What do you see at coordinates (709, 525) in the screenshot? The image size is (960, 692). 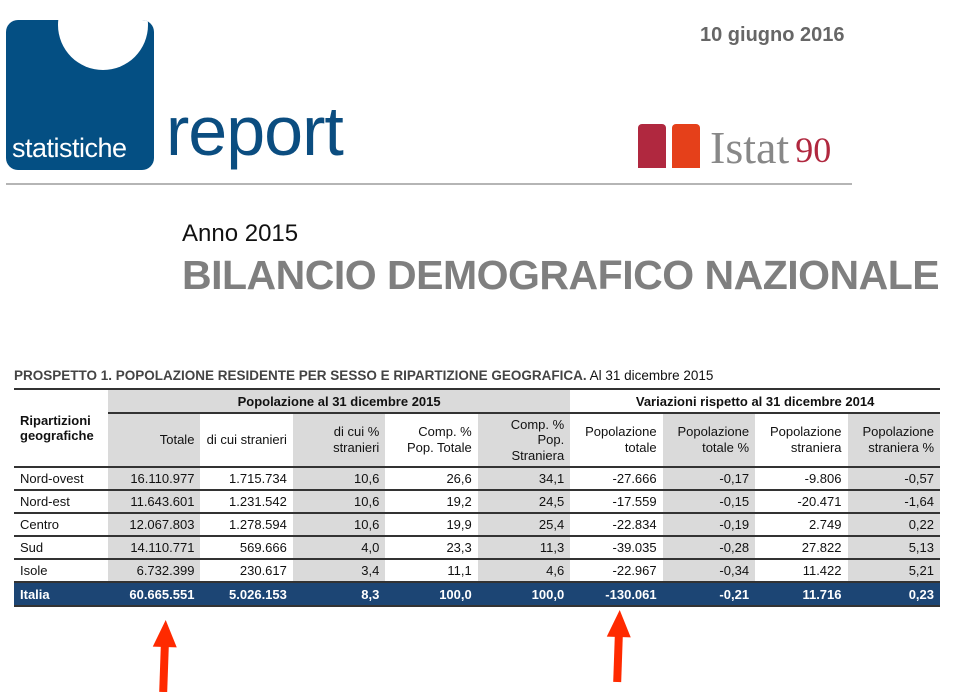 I see `table-cell: -0,19` at bounding box center [709, 525].